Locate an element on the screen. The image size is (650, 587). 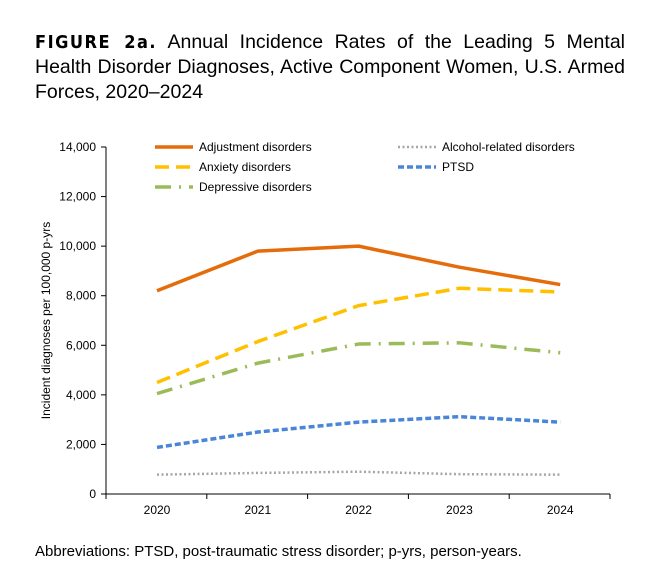
legend-label: PTSD is located at coordinates (458, 167).